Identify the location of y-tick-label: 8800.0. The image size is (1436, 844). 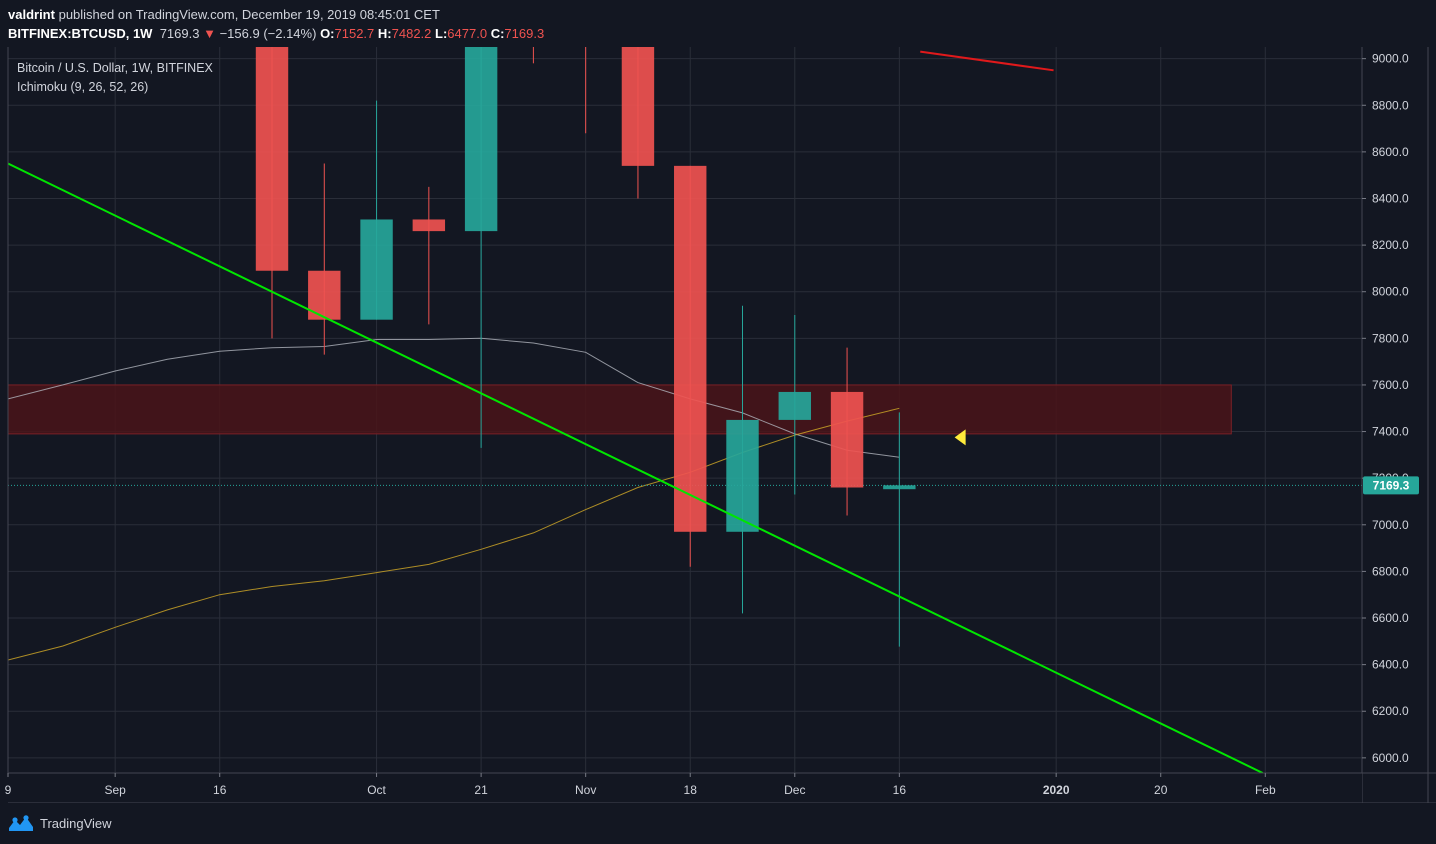
(1390, 105).